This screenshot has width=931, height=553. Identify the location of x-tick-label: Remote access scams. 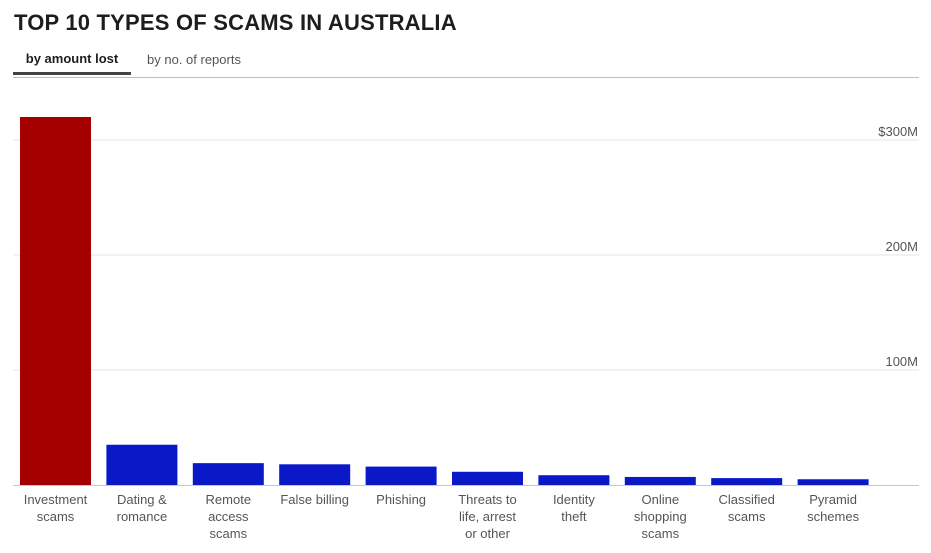
(229, 516).